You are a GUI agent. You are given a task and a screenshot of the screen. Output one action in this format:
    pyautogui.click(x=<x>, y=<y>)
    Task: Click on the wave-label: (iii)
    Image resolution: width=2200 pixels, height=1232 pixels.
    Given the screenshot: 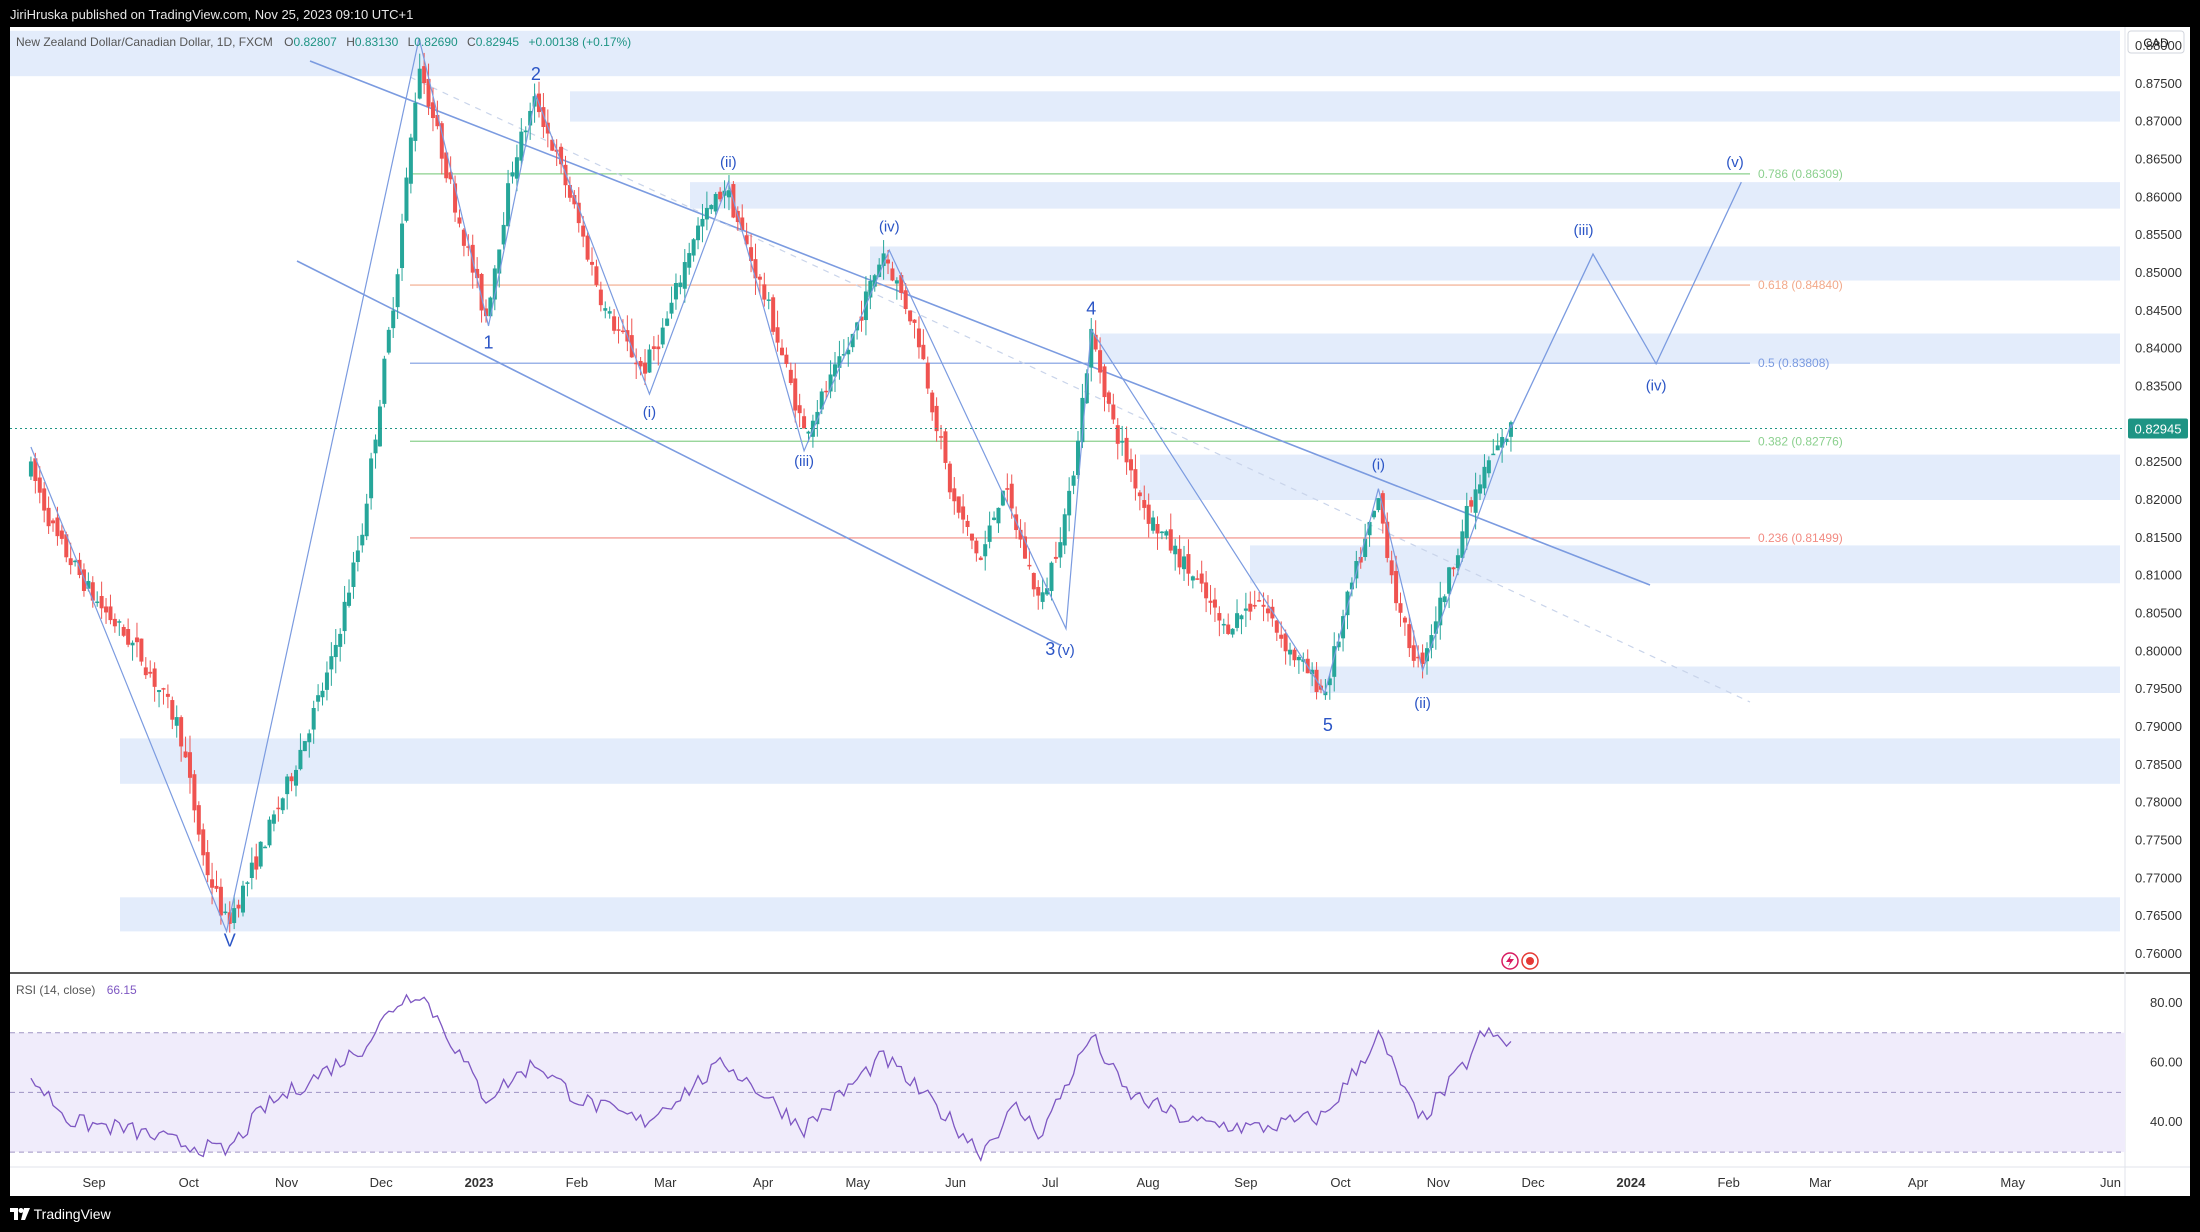 What is the action you would take?
    pyautogui.click(x=804, y=461)
    